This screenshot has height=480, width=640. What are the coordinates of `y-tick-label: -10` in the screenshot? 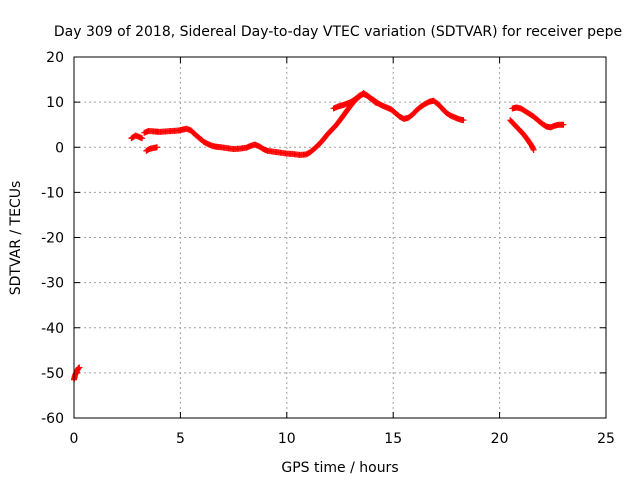 It's located at (52, 193).